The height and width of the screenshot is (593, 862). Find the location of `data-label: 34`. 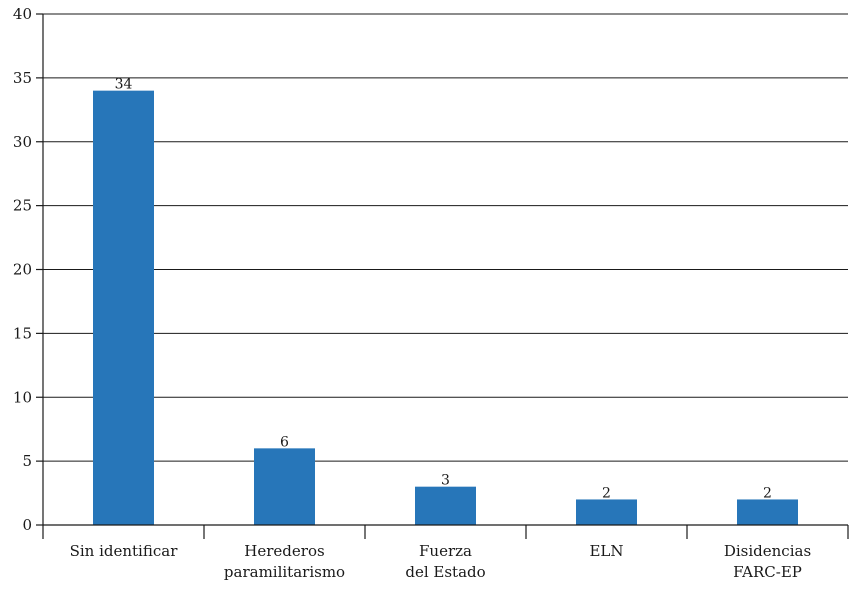

data-label: 34 is located at coordinates (124, 85).